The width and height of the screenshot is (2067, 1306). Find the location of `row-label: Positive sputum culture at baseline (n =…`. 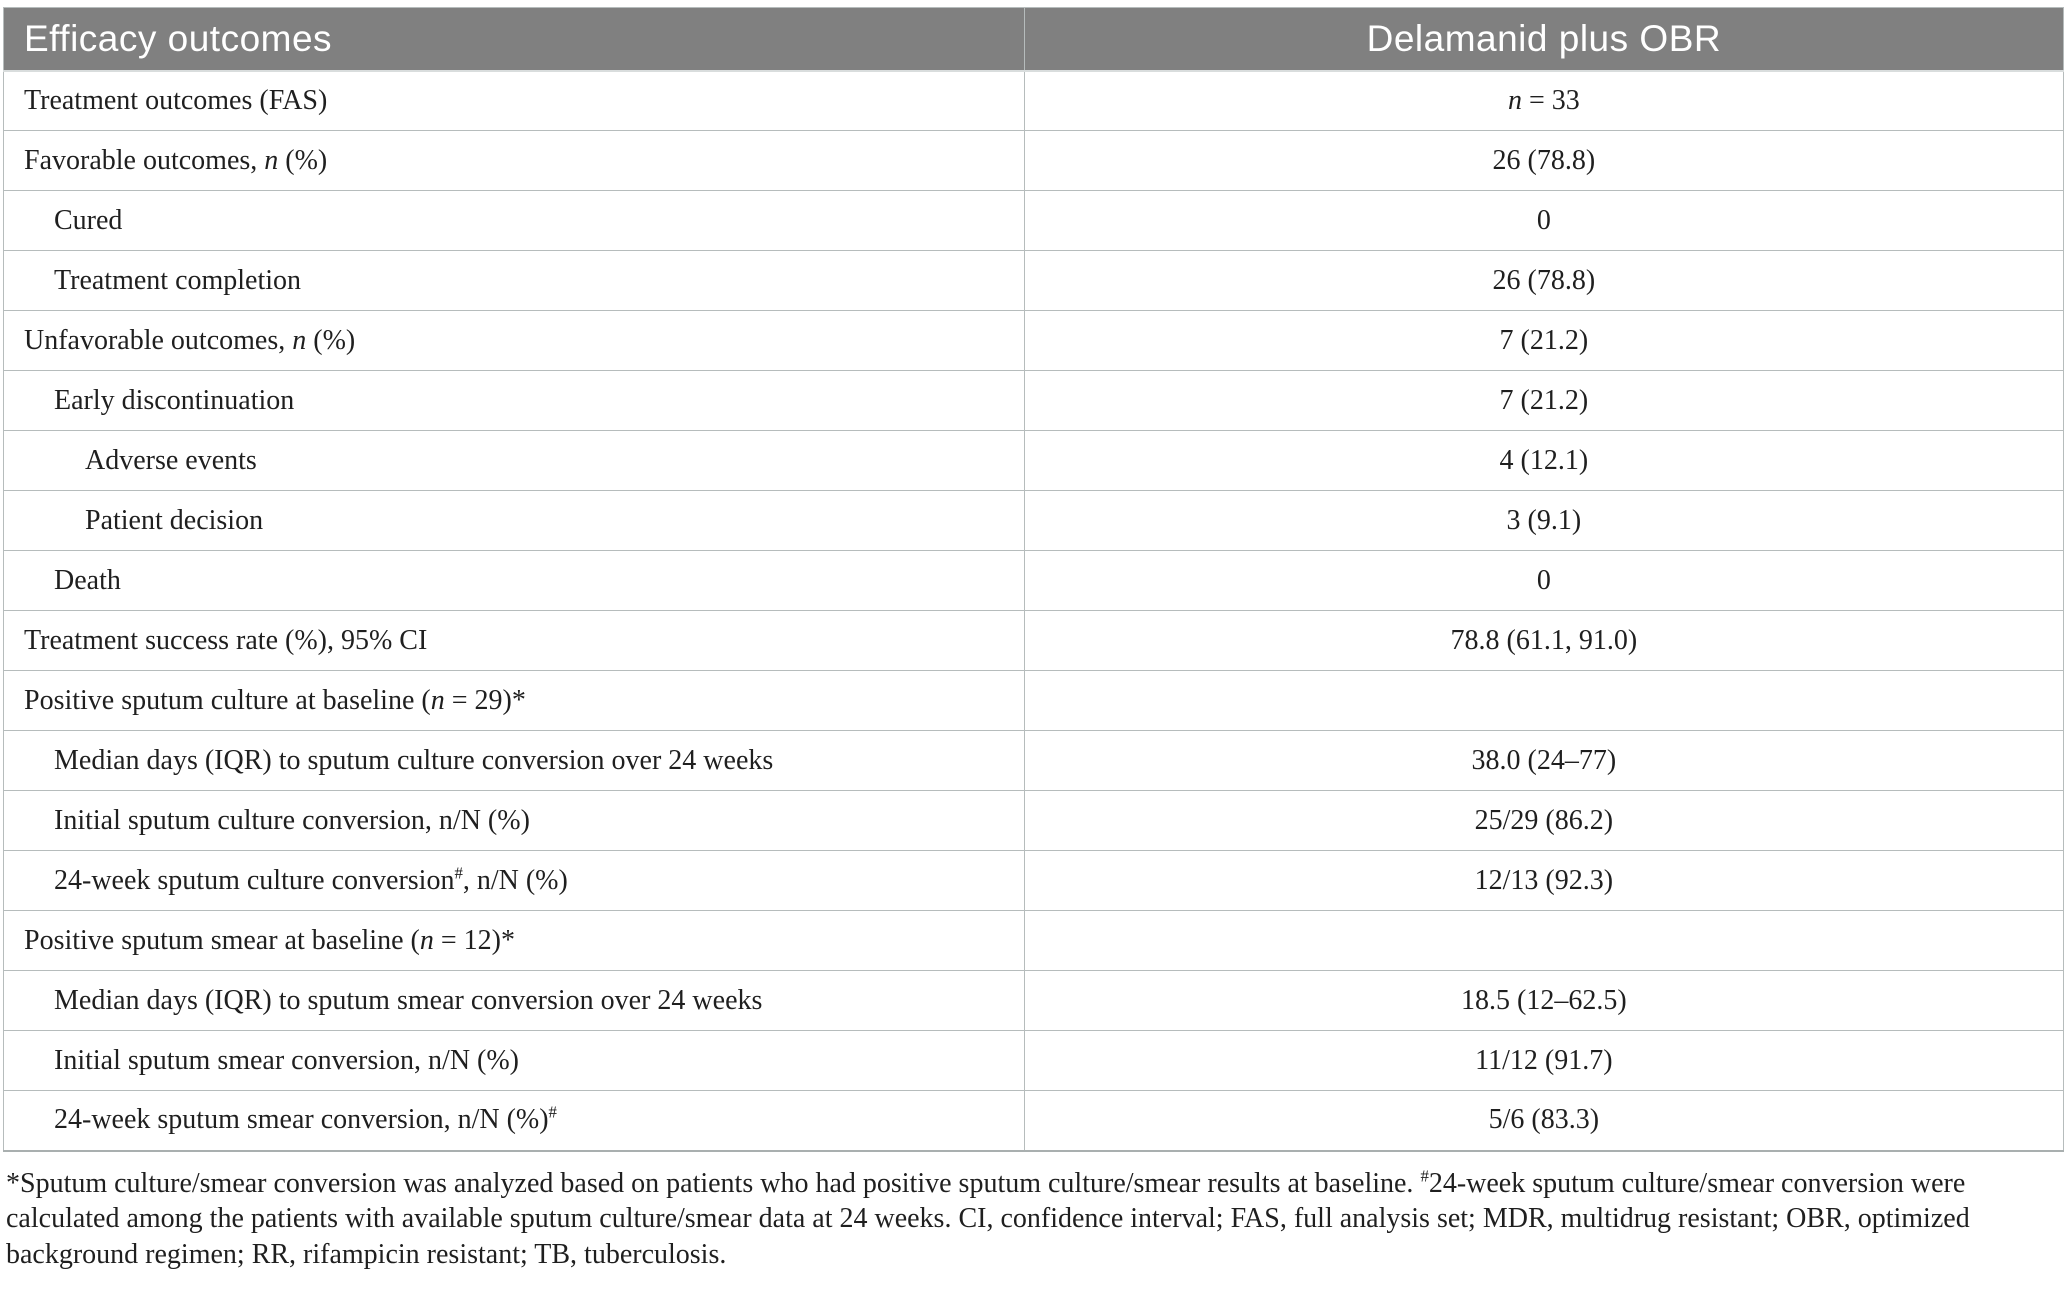

row-label: Positive sputum culture at baseline (n =… is located at coordinates (514, 700).